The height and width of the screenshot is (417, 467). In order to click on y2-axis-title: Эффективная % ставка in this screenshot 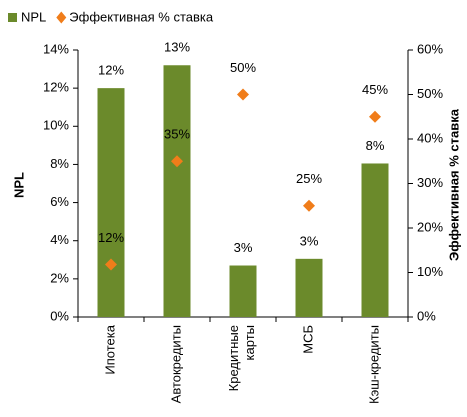, I will do `click(453, 184)`.